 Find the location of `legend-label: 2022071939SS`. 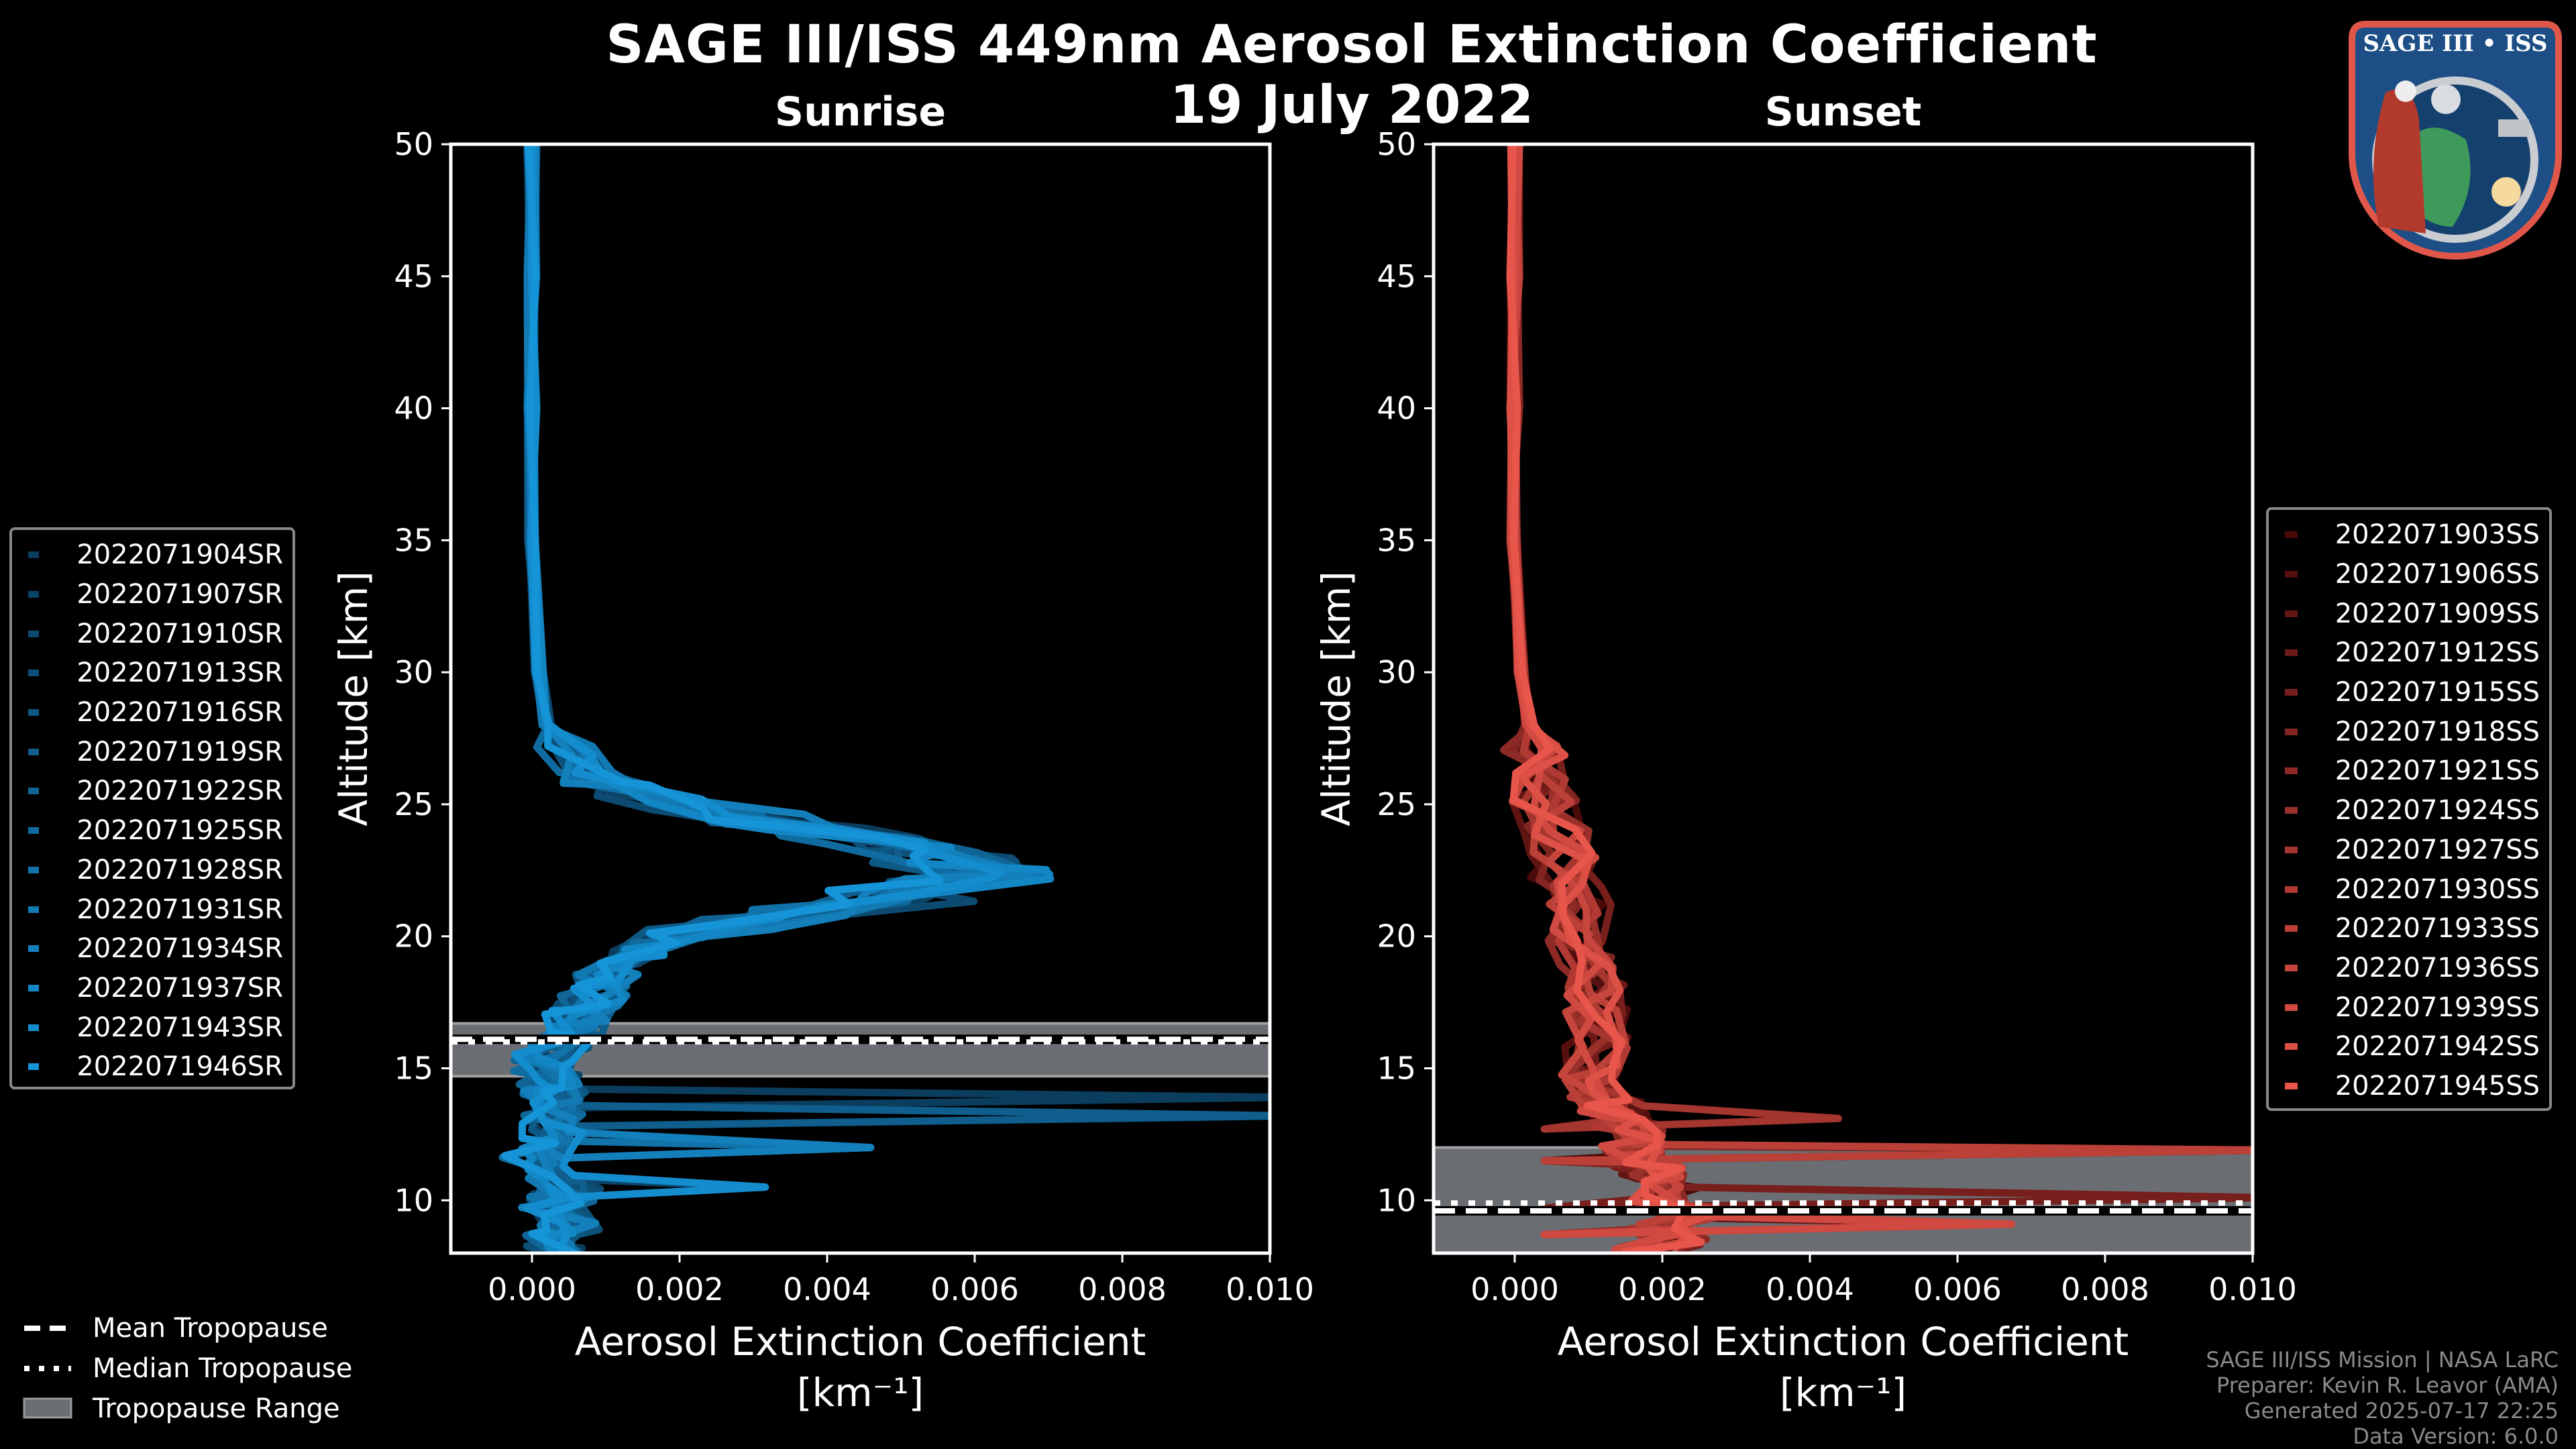

legend-label: 2022071939SS is located at coordinates (2437, 1007).